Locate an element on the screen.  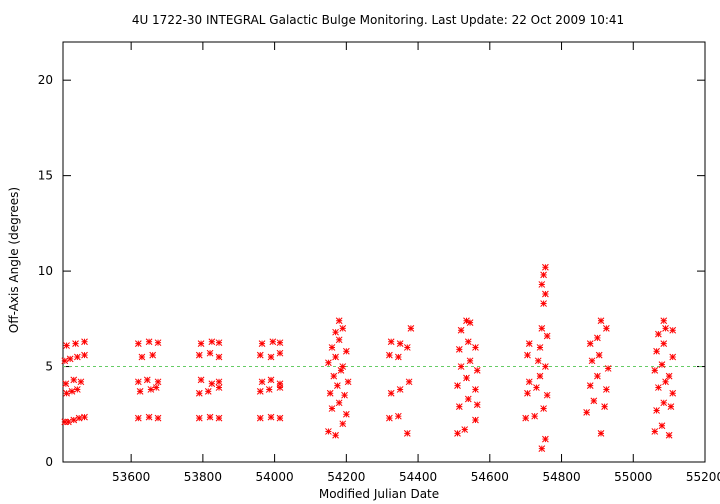
x-tick-label: 53800 is located at coordinates (203, 477).